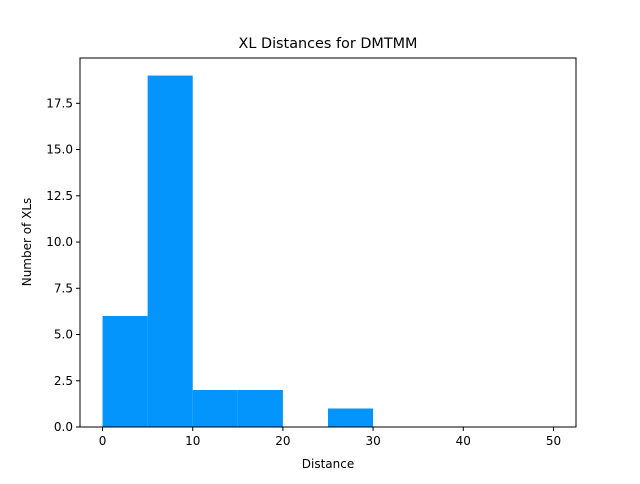 Image resolution: width=640 pixels, height=484 pixels. Describe the element at coordinates (192, 441) in the screenshot. I see `x-tick-label: 10` at that location.